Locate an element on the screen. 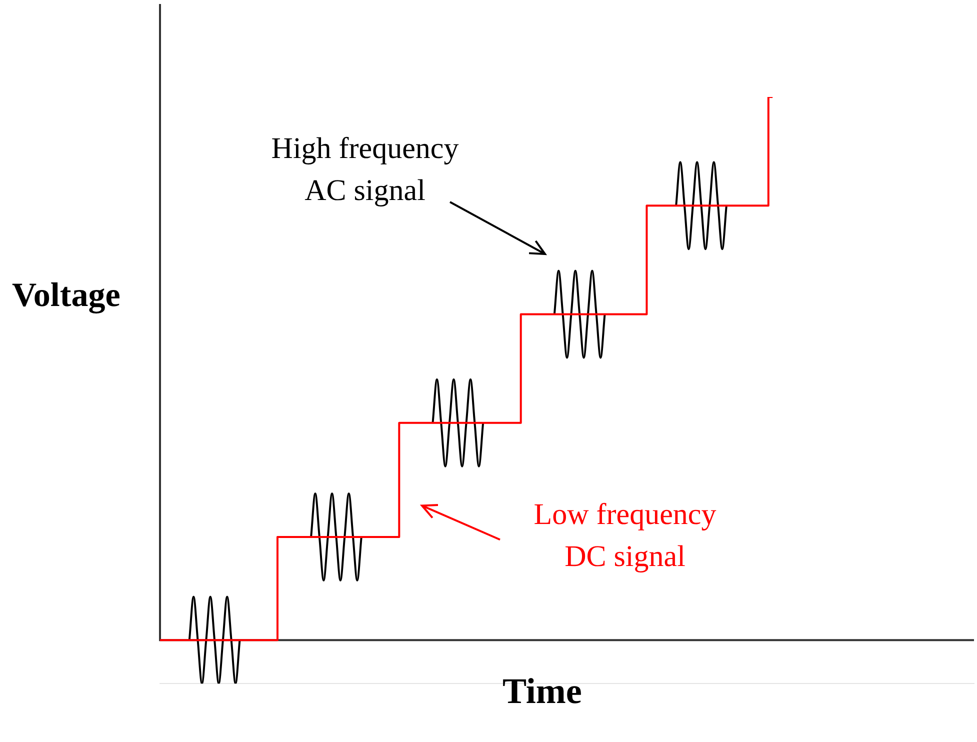 This screenshot has width=977, height=742. annotation: Low frequency DC signal is located at coordinates (625, 536).